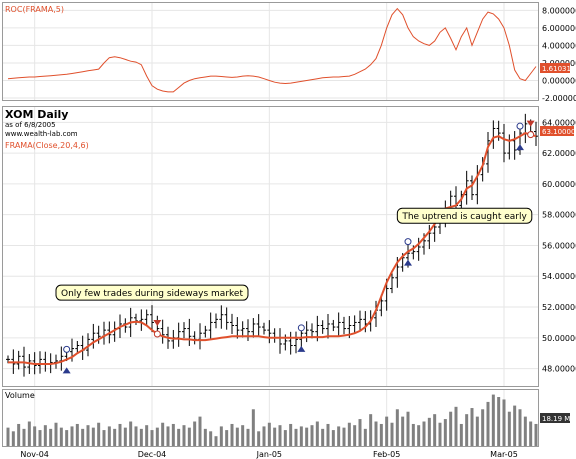  What do you see at coordinates (152, 292) in the screenshot?
I see `annotation-sideways: Only few trades during sideways market` at bounding box center [152, 292].